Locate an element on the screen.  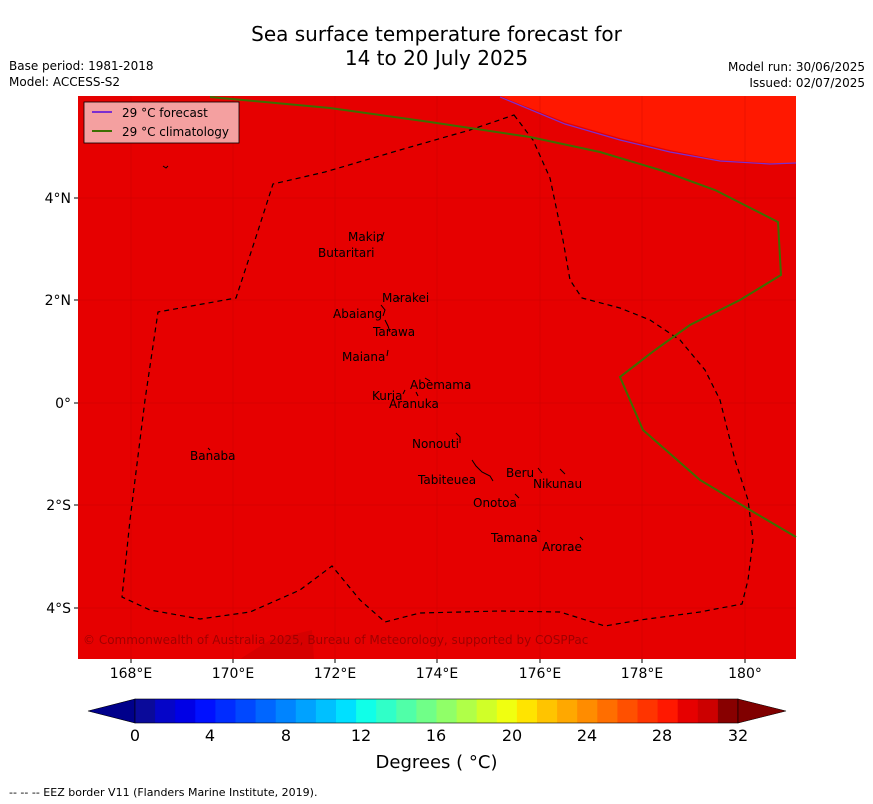
colorbar-tick-label: 8 is located at coordinates (286, 735).